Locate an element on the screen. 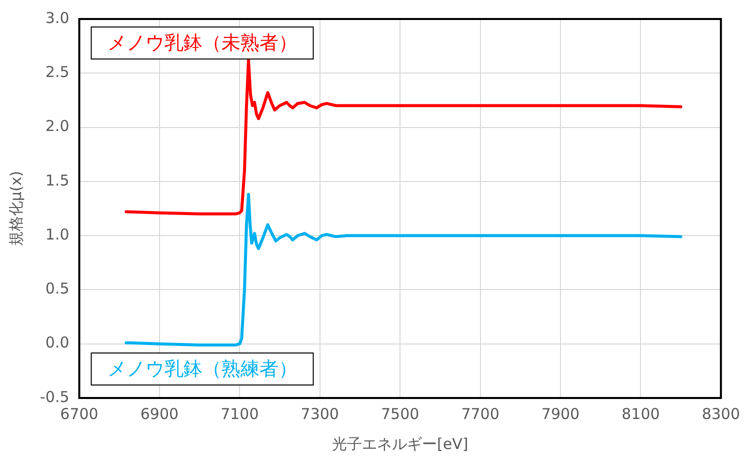  y-tick-label: 1.0 is located at coordinates (57, 234).